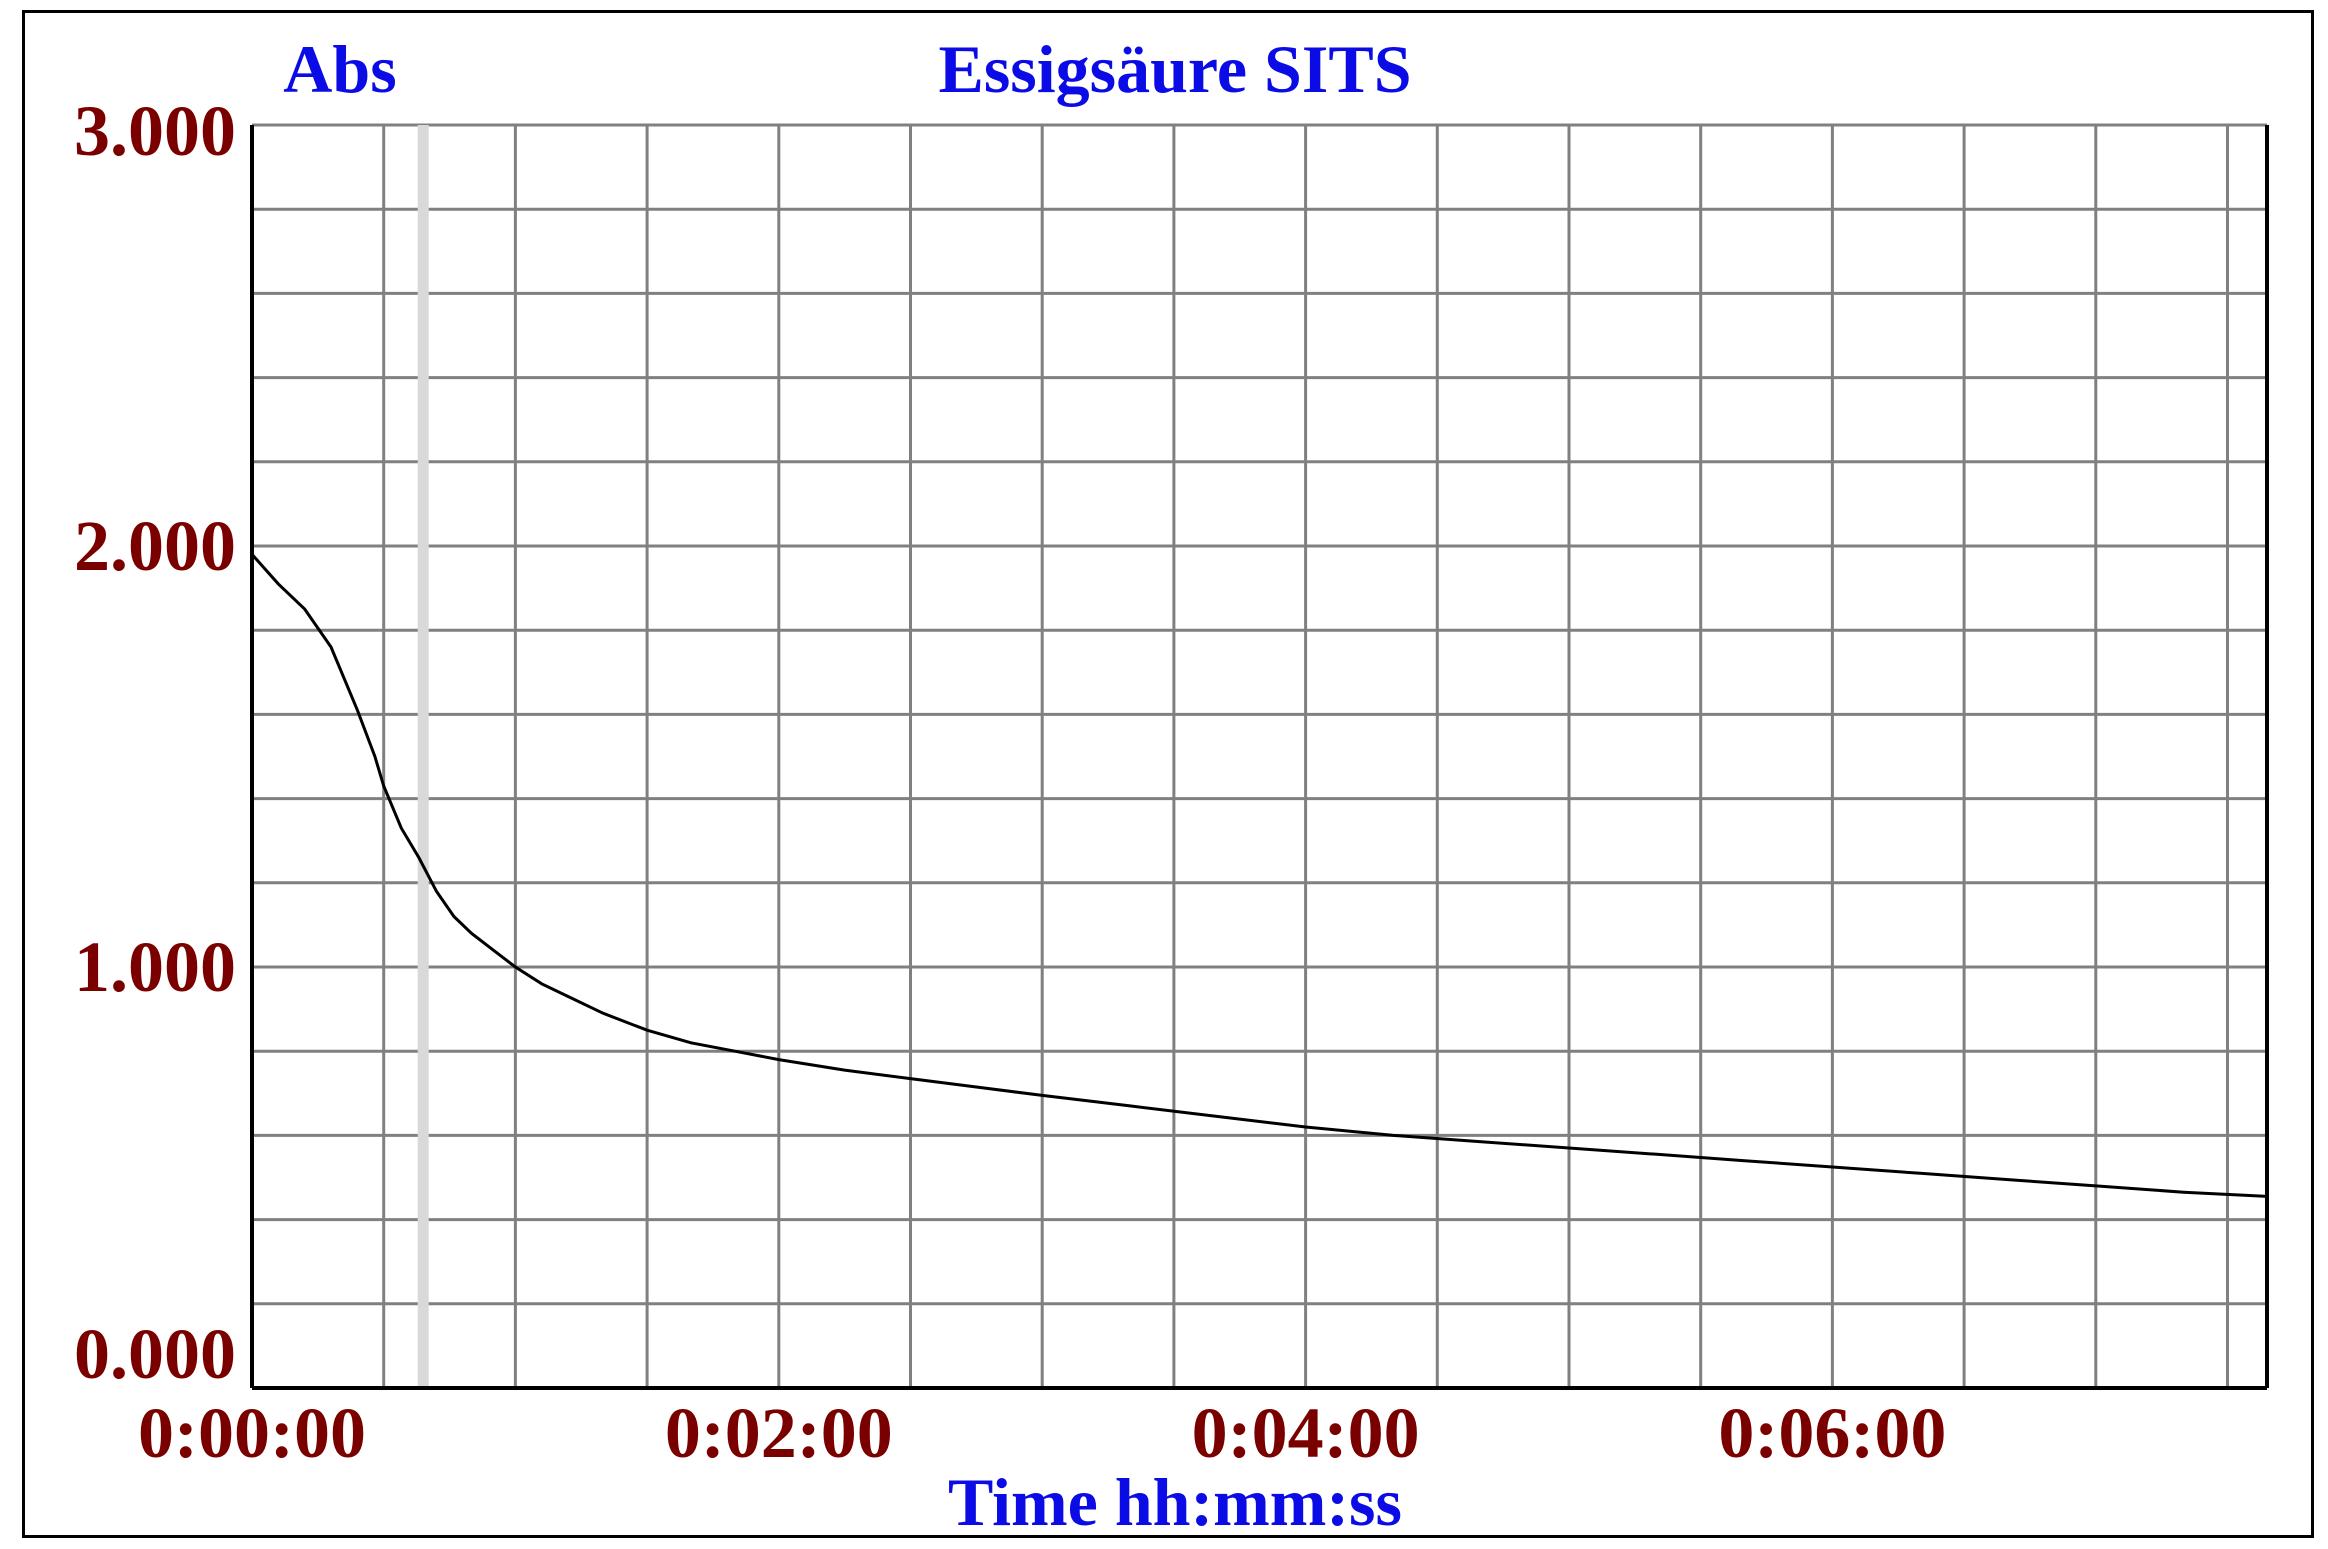  I want to click on x-tick-labels: 0:00:00 0:02:00 0:04:00 0:06:00, so click(1042, 1433).